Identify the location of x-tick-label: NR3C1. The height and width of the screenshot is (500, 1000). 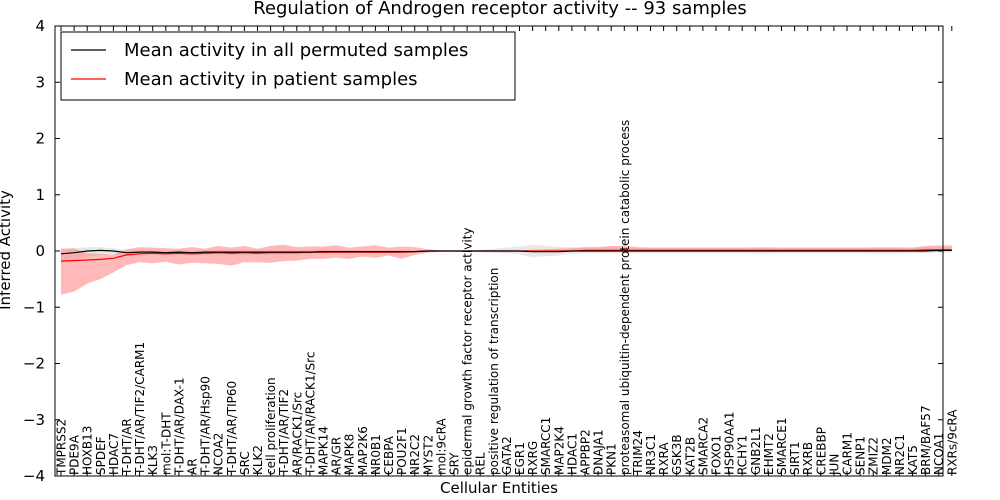
(651, 454).